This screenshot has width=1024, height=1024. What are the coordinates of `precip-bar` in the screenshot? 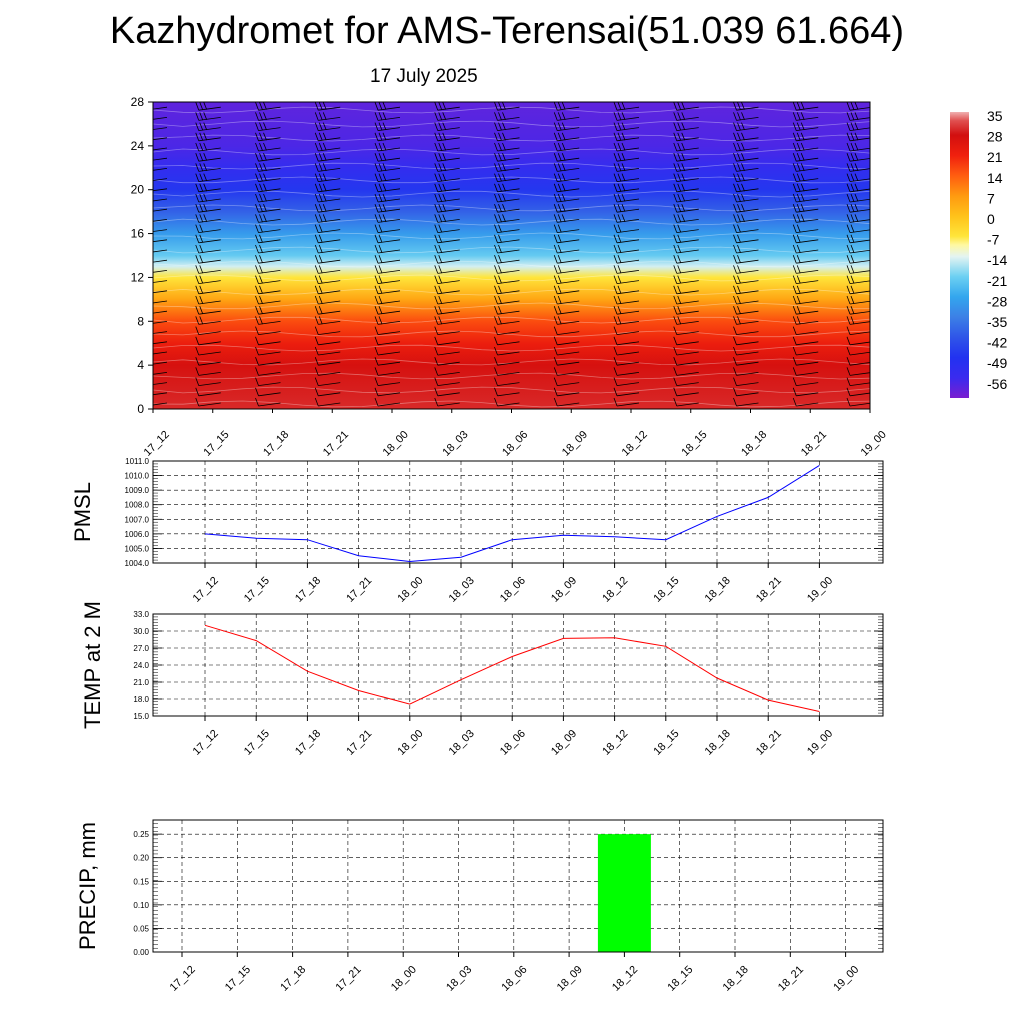 It's located at (624, 893).